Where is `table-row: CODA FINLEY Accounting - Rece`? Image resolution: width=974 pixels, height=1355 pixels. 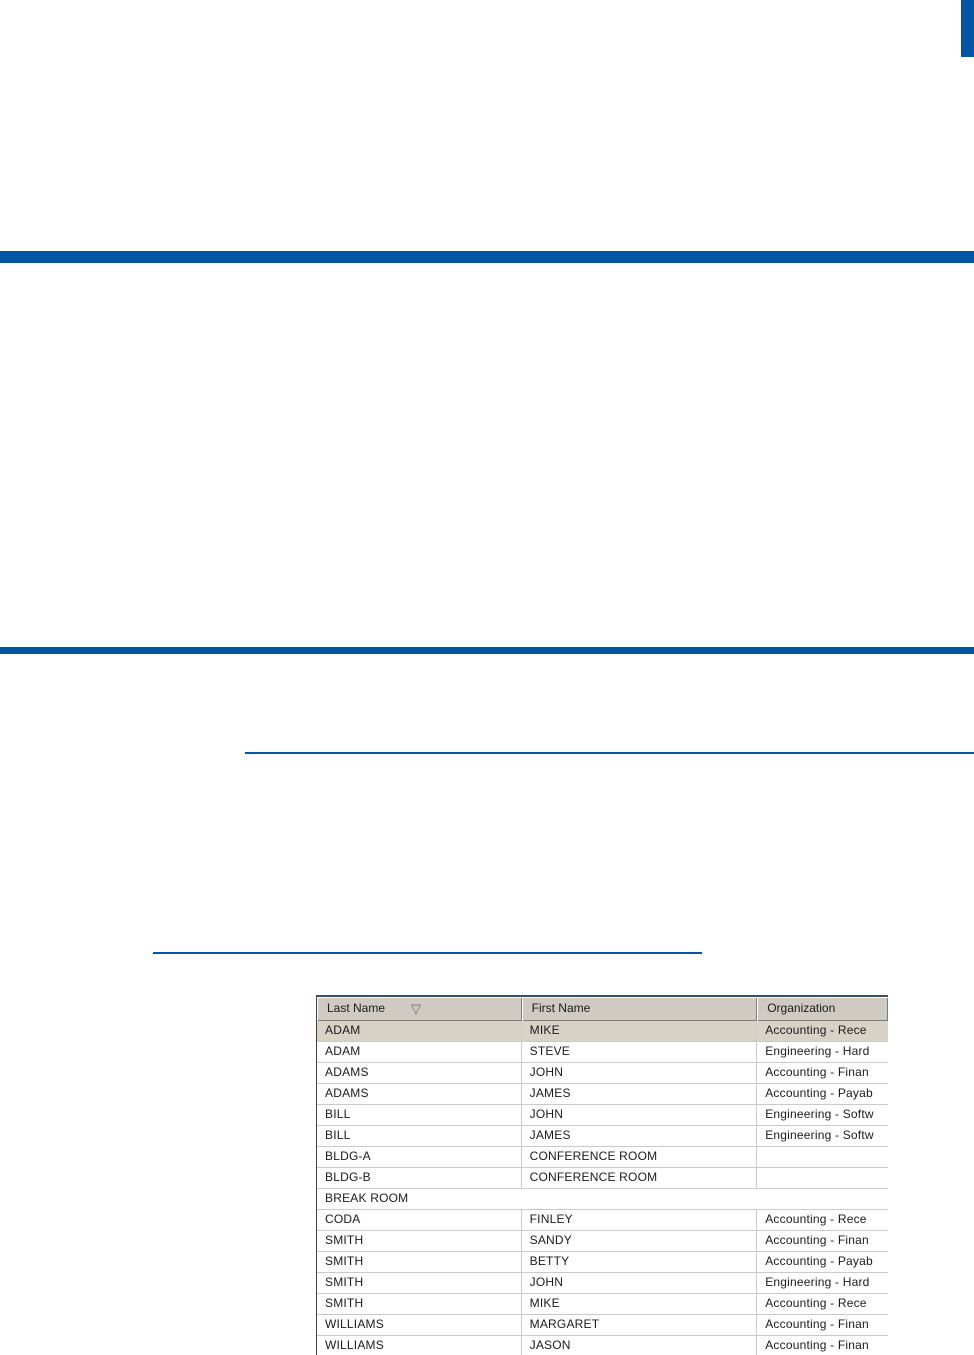 table-row: CODA FINLEY Accounting - Rece is located at coordinates (602, 1220).